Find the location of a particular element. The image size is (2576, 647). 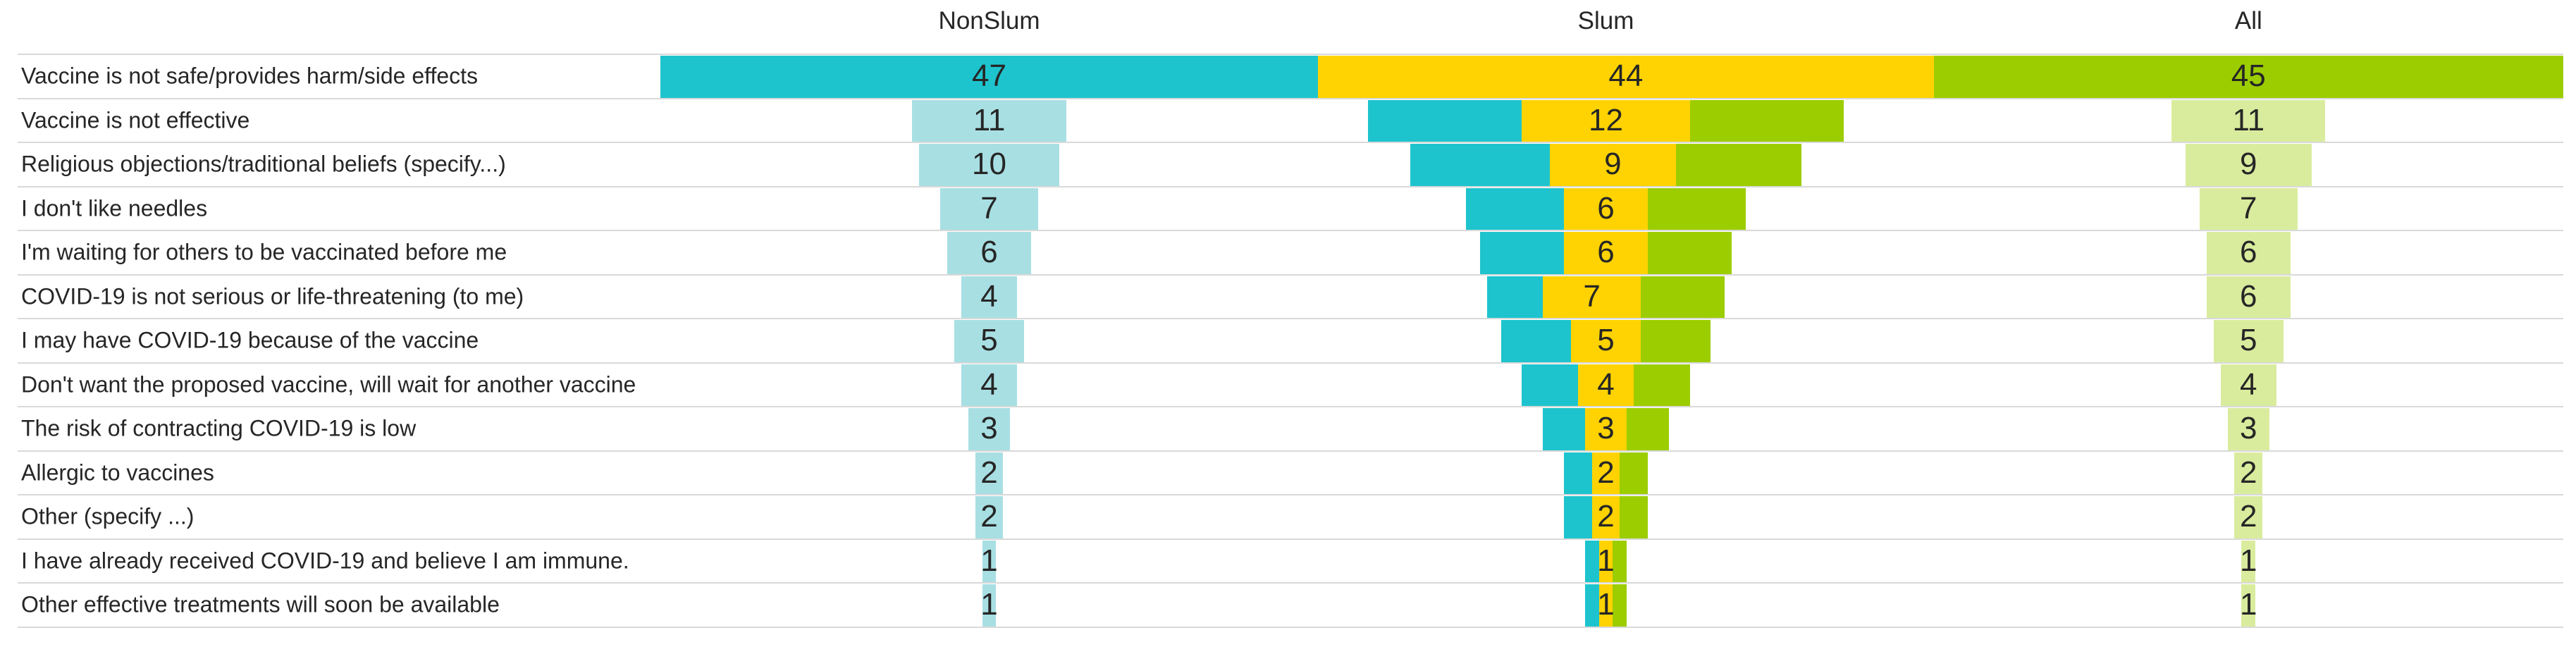

value-label: 44 is located at coordinates (1626, 76).